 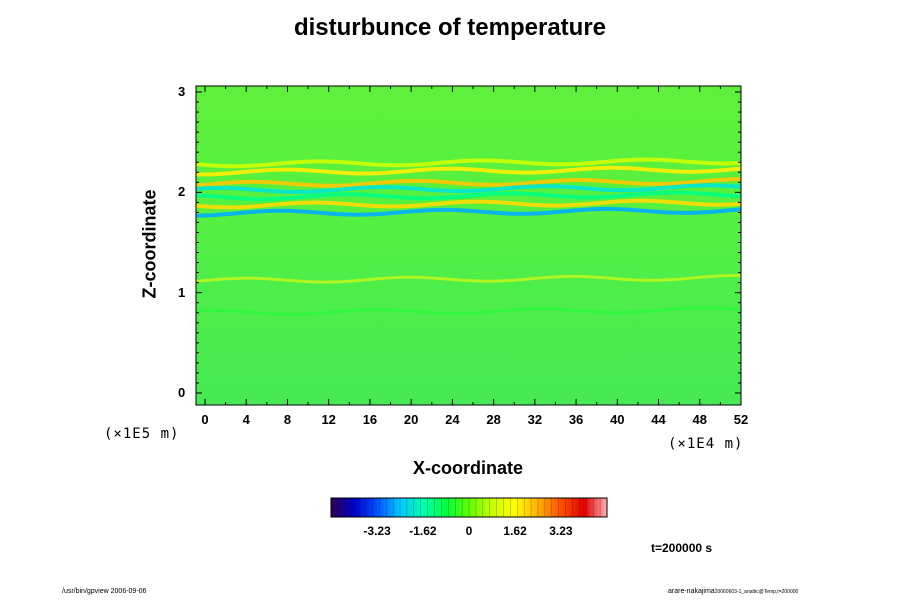 I want to click on x-tick-label: 48, so click(x=699, y=419).